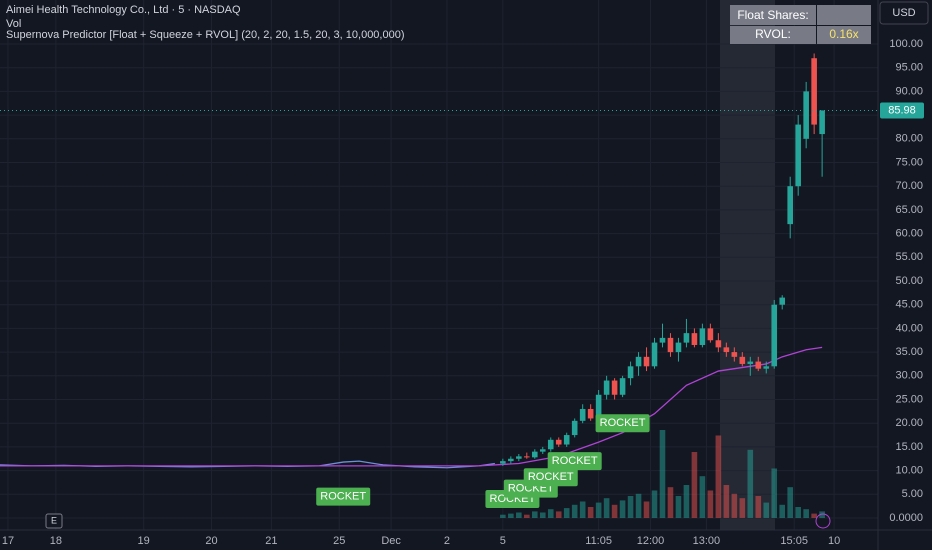 Image resolution: width=932 pixels, height=550 pixels. Describe the element at coordinates (707, 541) in the screenshot. I see `x-tick-label: 13:00` at that location.